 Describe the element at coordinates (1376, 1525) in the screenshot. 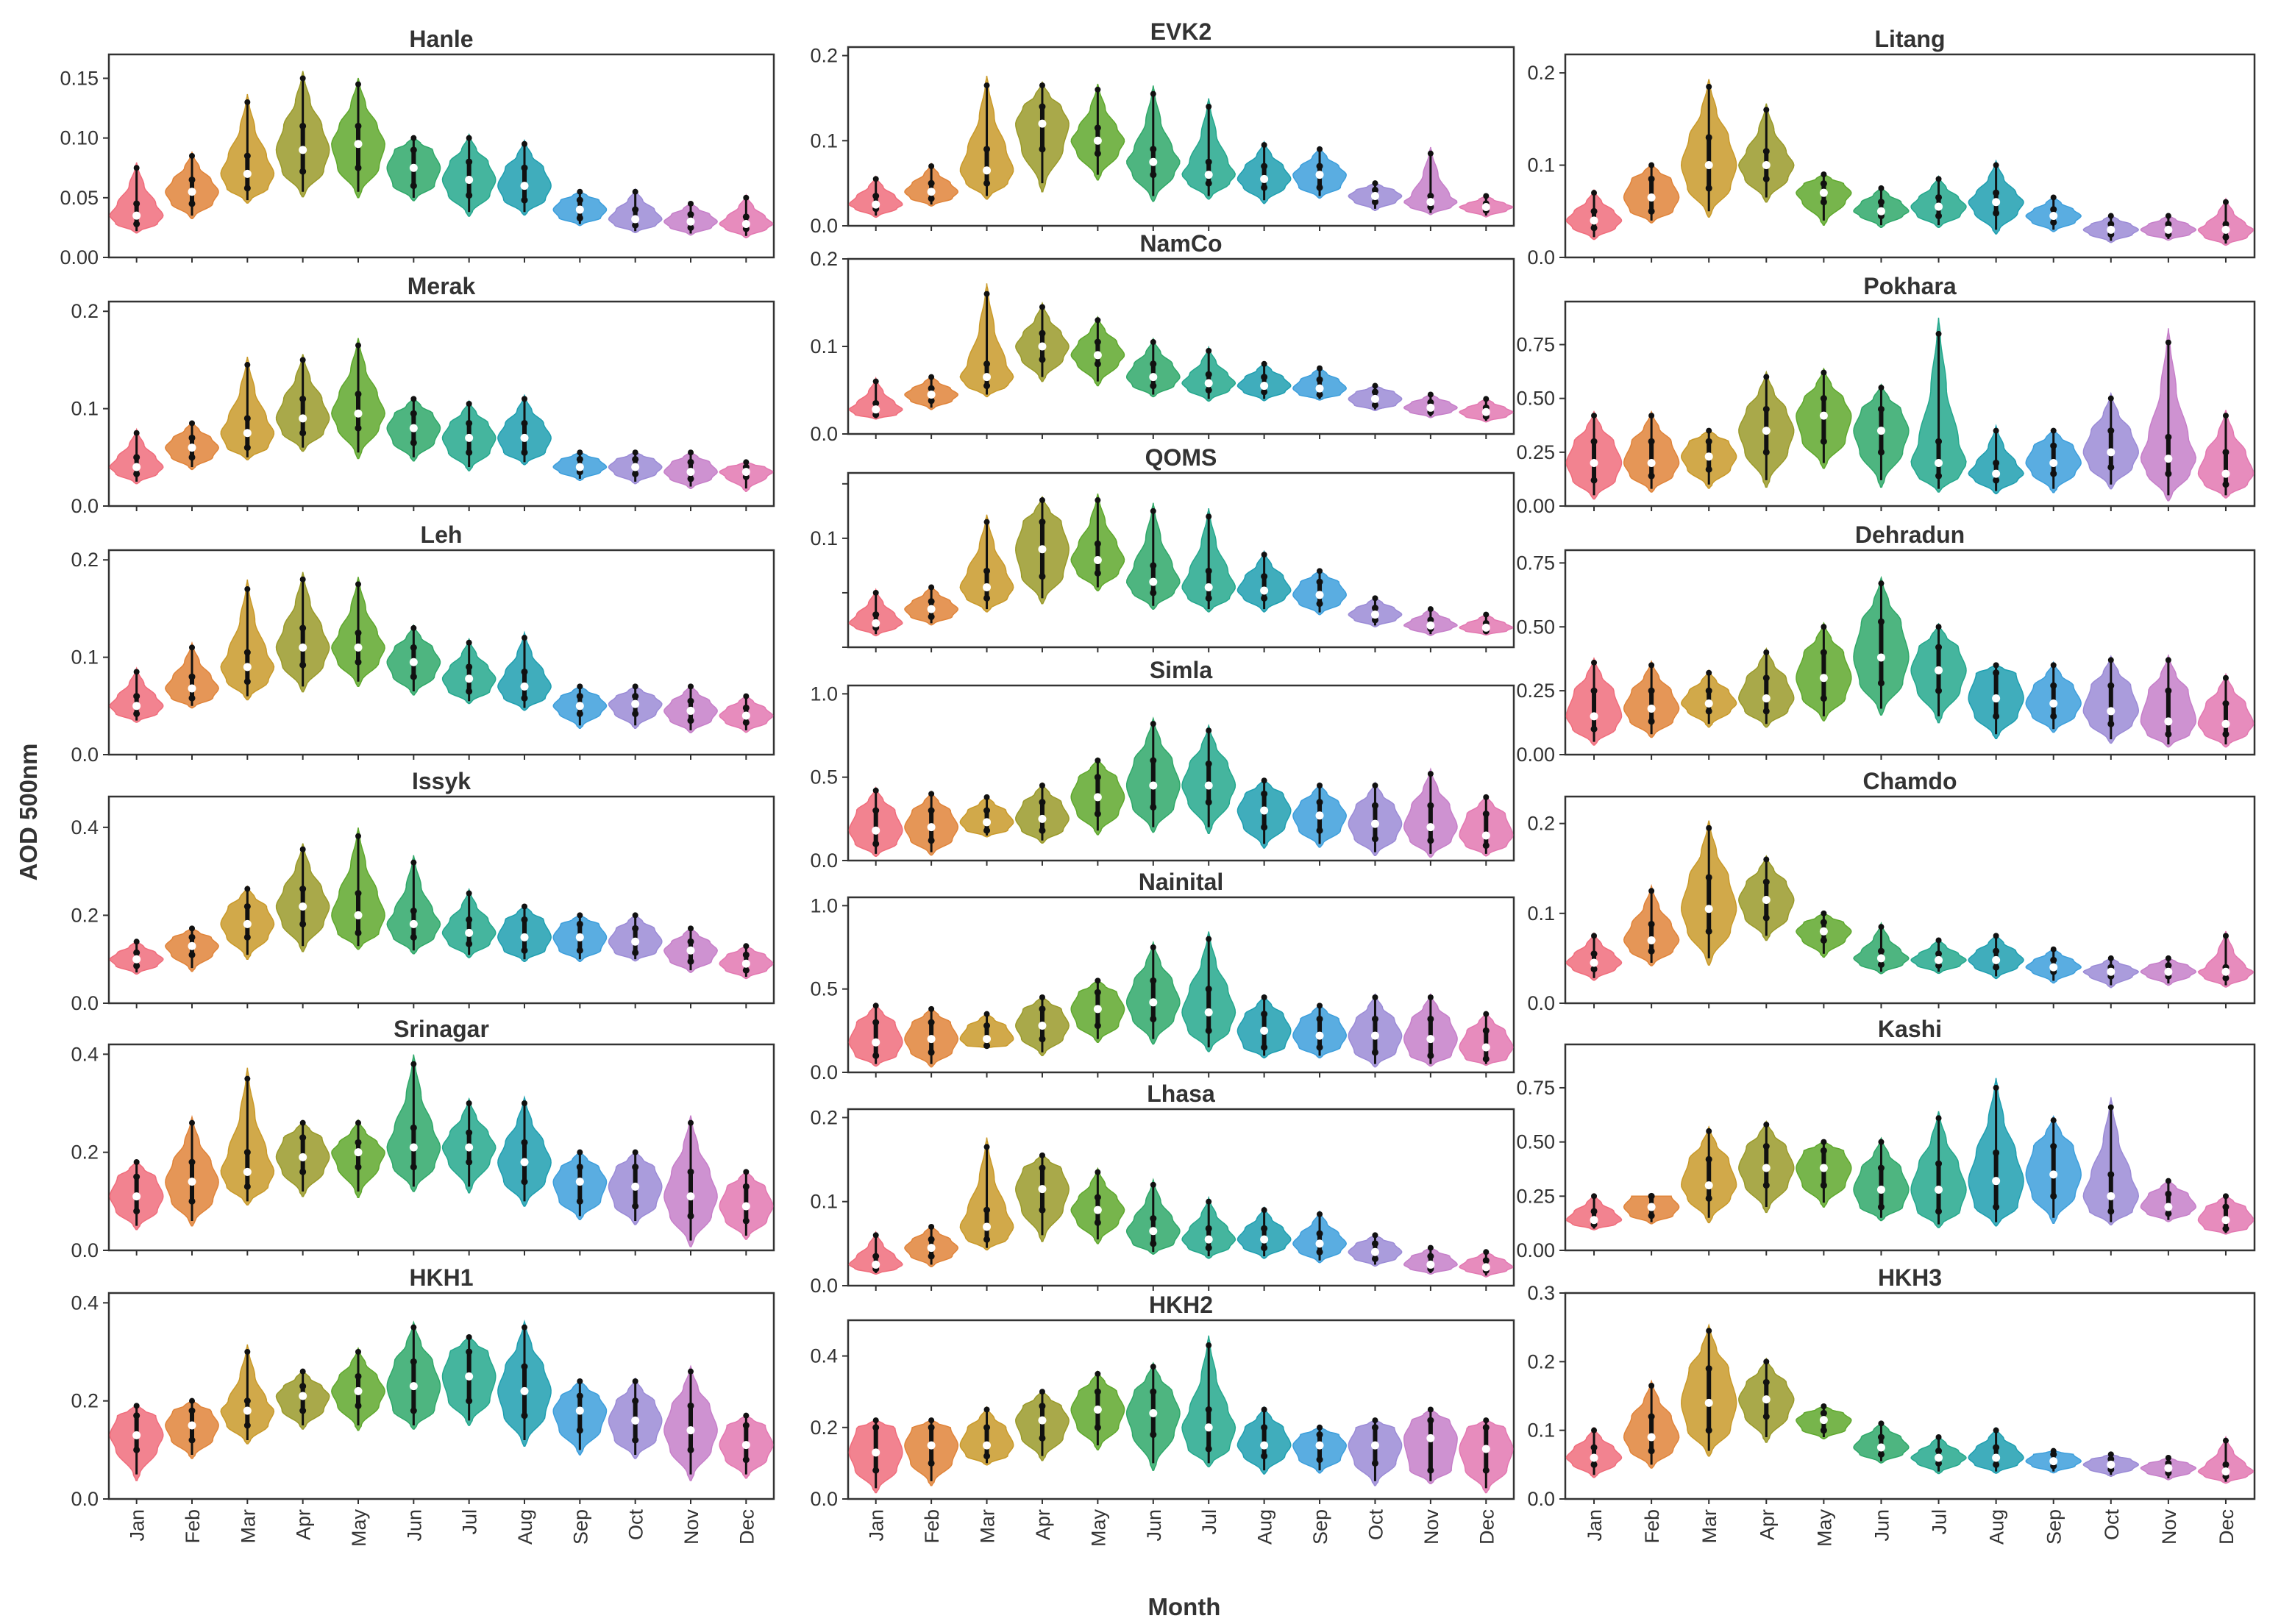

I see `x-tick-label: Oct` at that location.